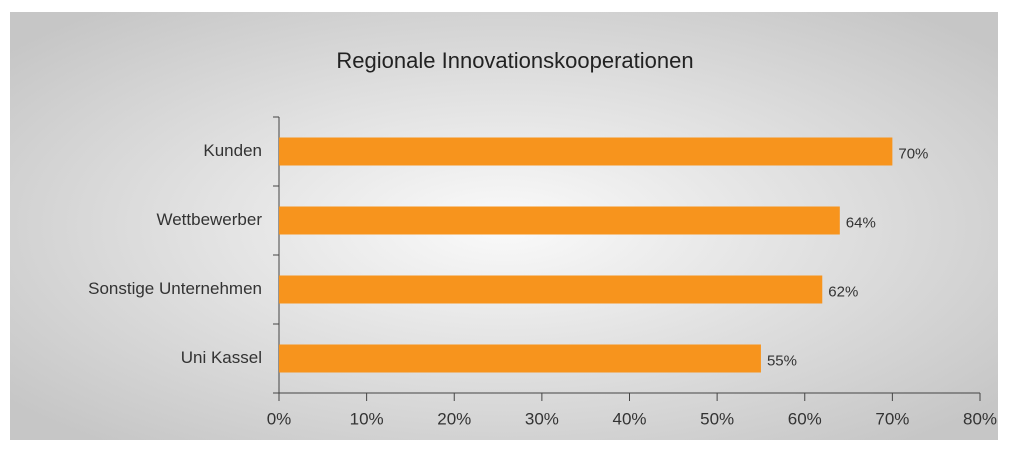  I want to click on x-tick-label: 40%, so click(629, 418).